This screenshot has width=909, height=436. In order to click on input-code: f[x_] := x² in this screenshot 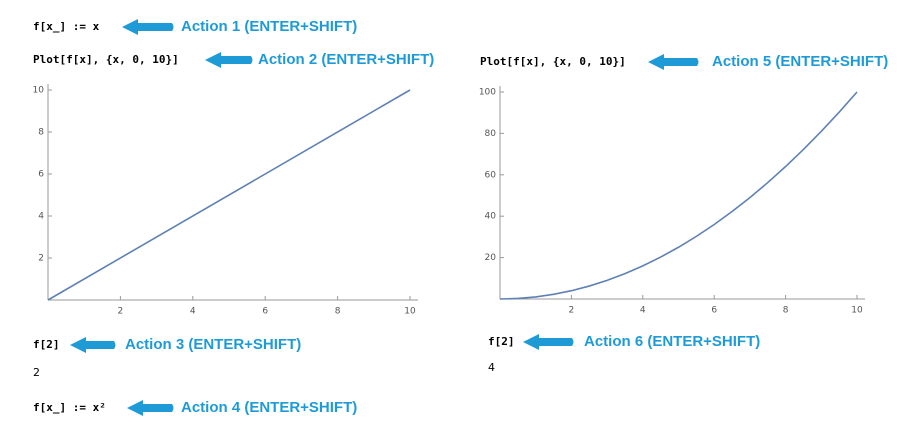, I will do `click(69, 407)`.